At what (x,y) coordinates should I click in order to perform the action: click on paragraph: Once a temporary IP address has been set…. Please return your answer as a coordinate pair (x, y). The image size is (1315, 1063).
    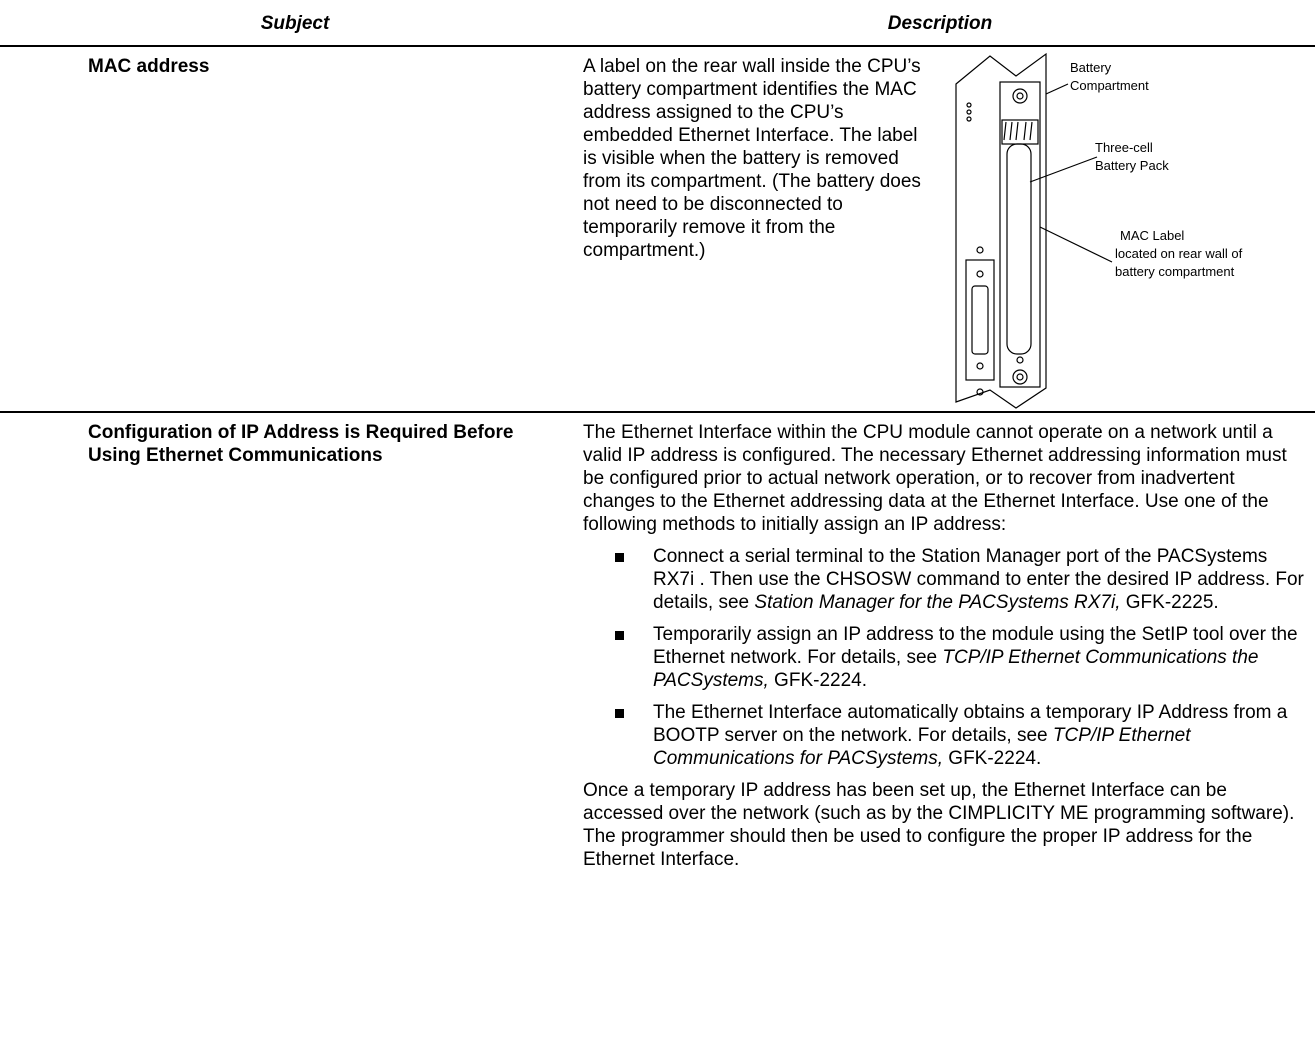
    Looking at the image, I should click on (939, 825).